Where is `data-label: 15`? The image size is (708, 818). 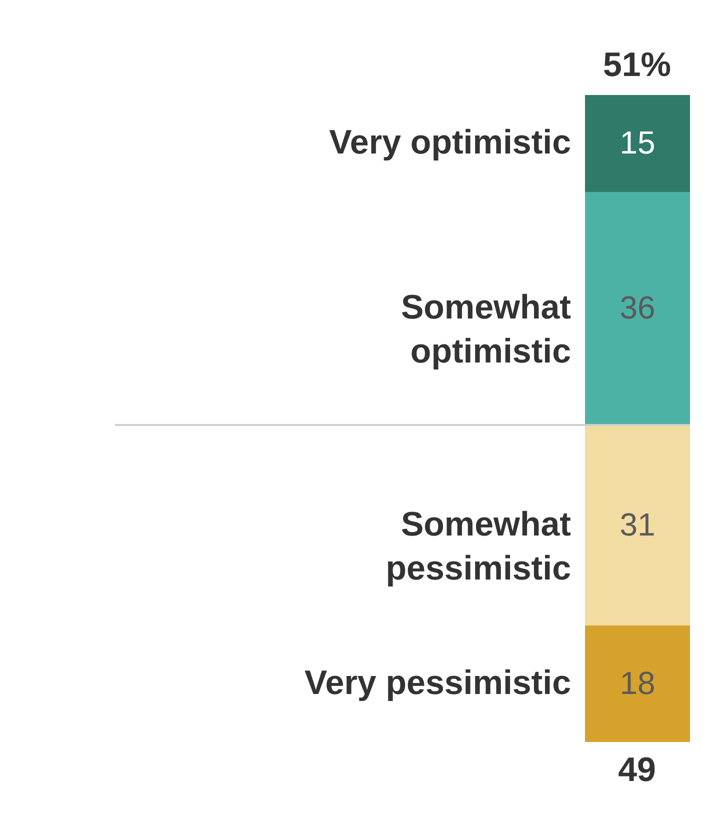
data-label: 15 is located at coordinates (638, 142).